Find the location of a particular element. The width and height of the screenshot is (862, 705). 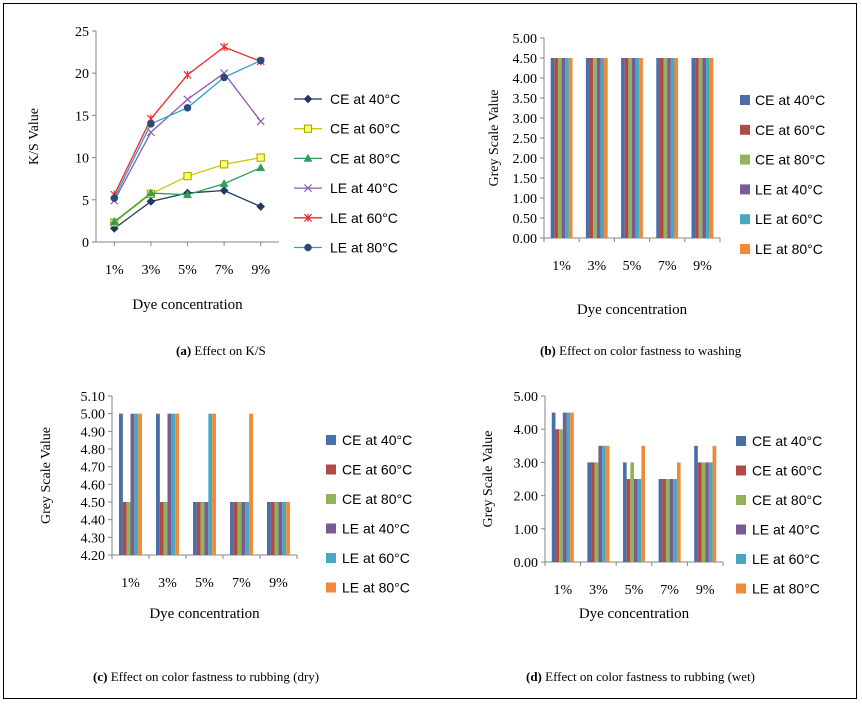

chart-d-bar-ce-at-60-c is located at coordinates (699, 512).